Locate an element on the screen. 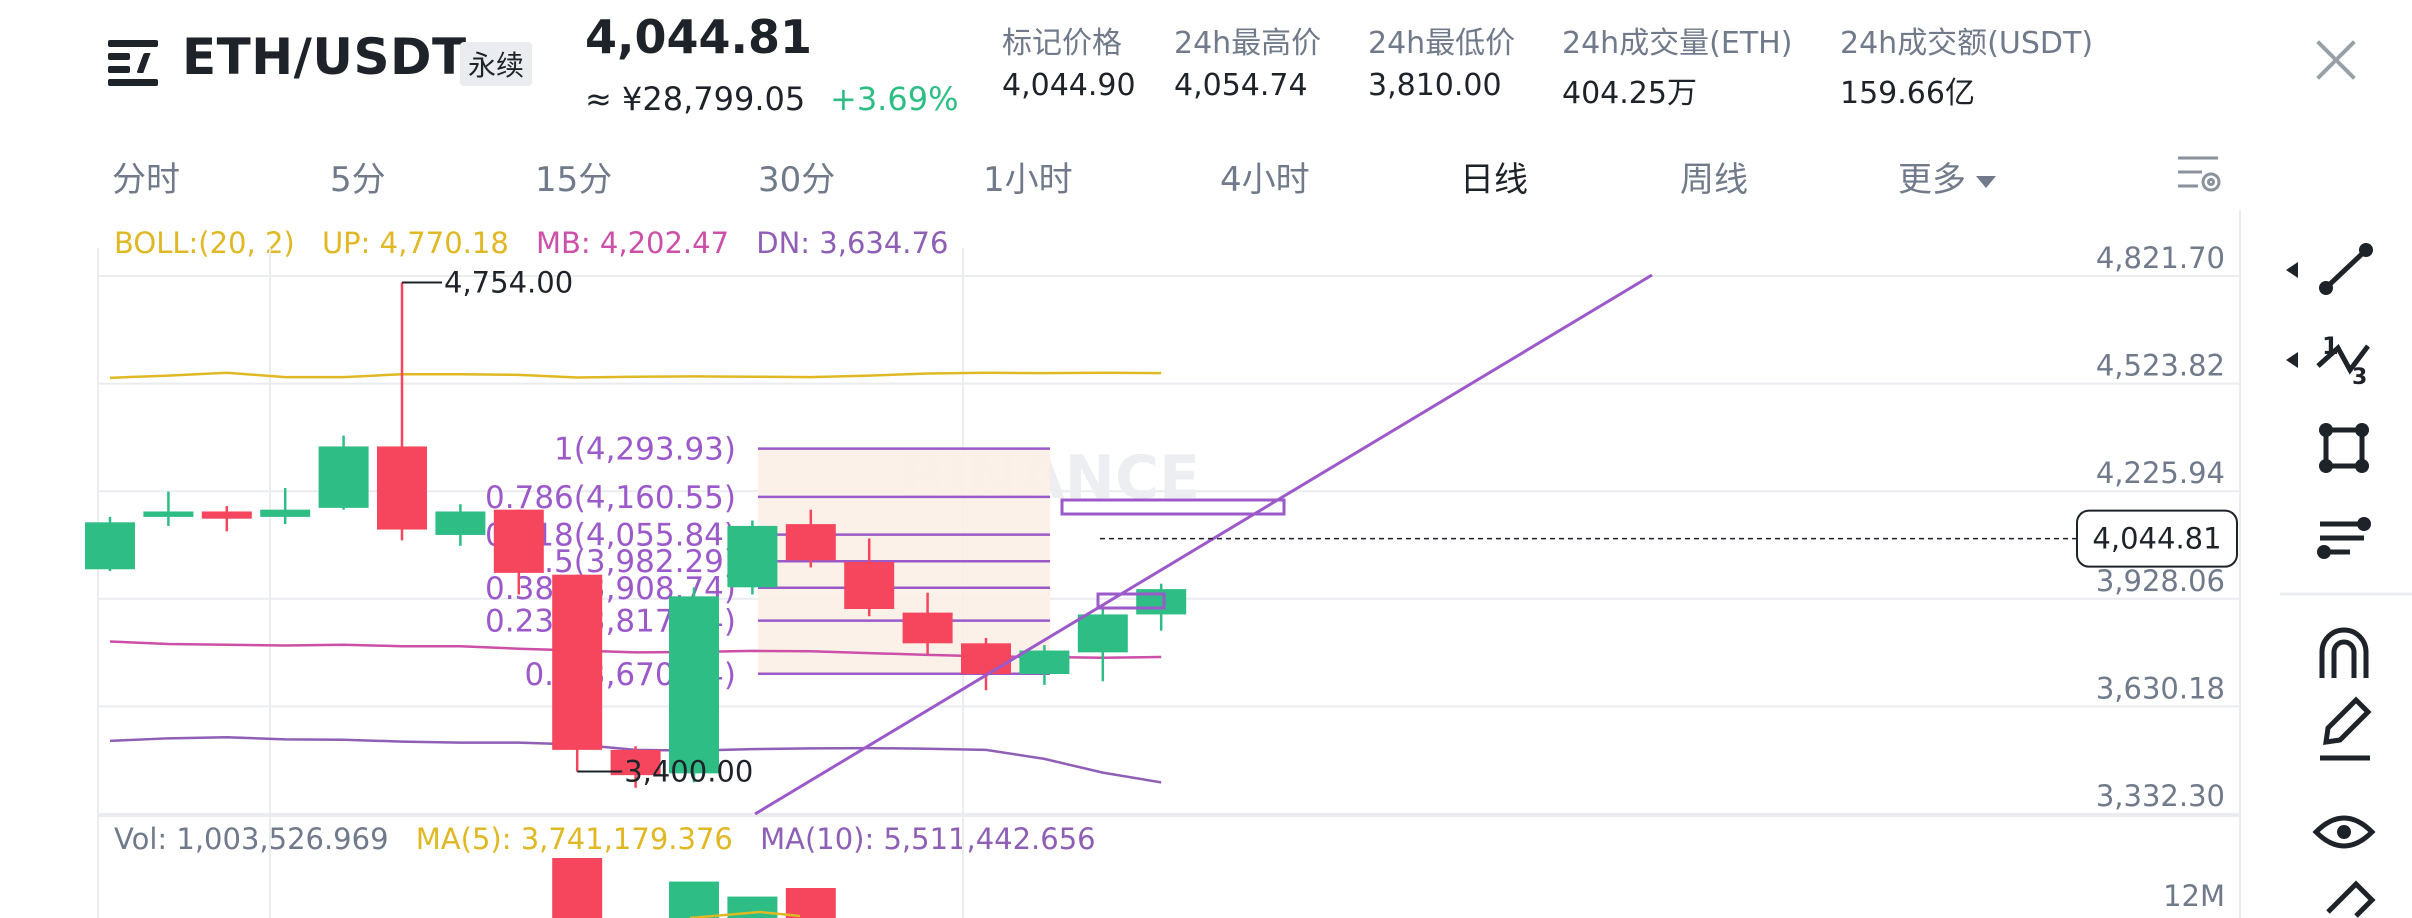 The height and width of the screenshot is (918, 2412). drawing-toolbar is located at coordinates (2344, 564).